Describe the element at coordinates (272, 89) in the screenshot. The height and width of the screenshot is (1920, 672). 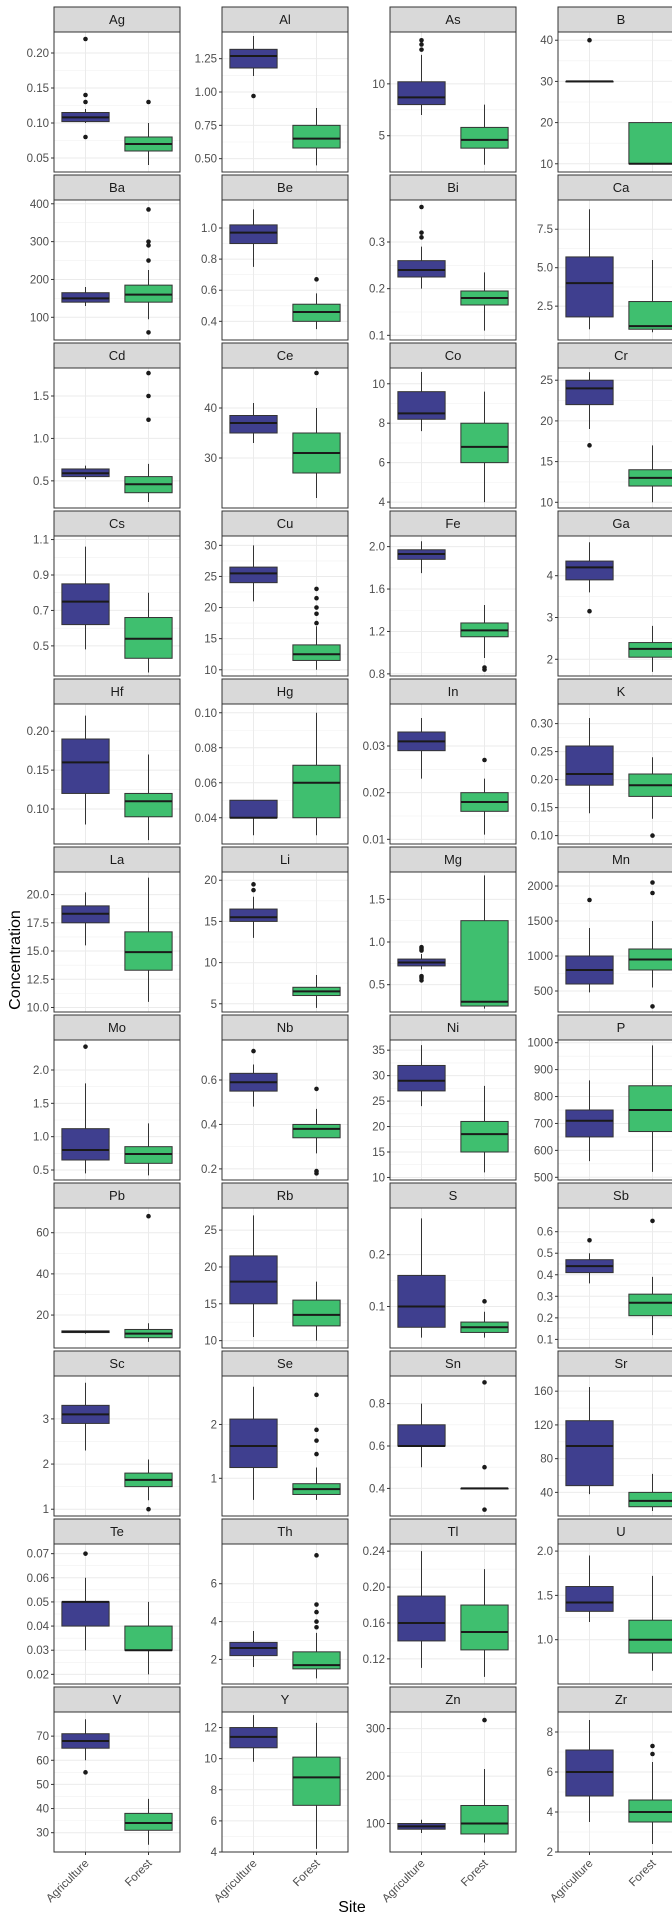
I see `facet-al: Al 0.50 0.75 1.00 1.25` at that location.